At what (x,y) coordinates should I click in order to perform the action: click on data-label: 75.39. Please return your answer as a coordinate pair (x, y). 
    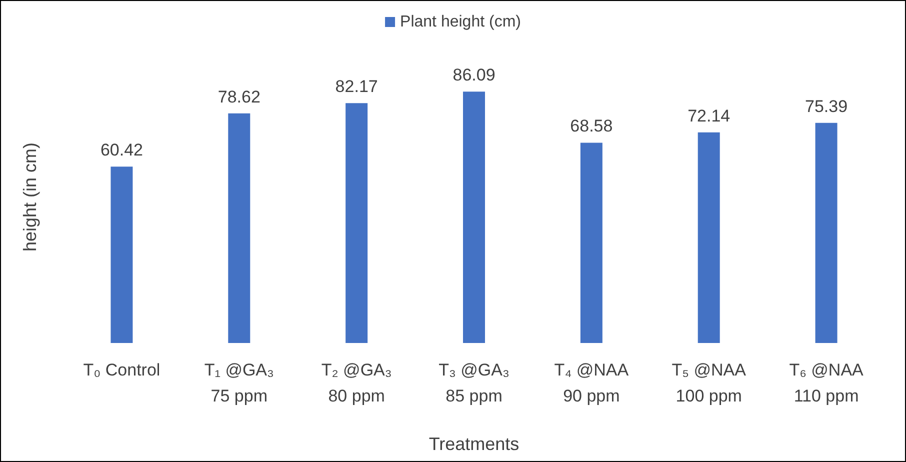
    Looking at the image, I should click on (826, 106).